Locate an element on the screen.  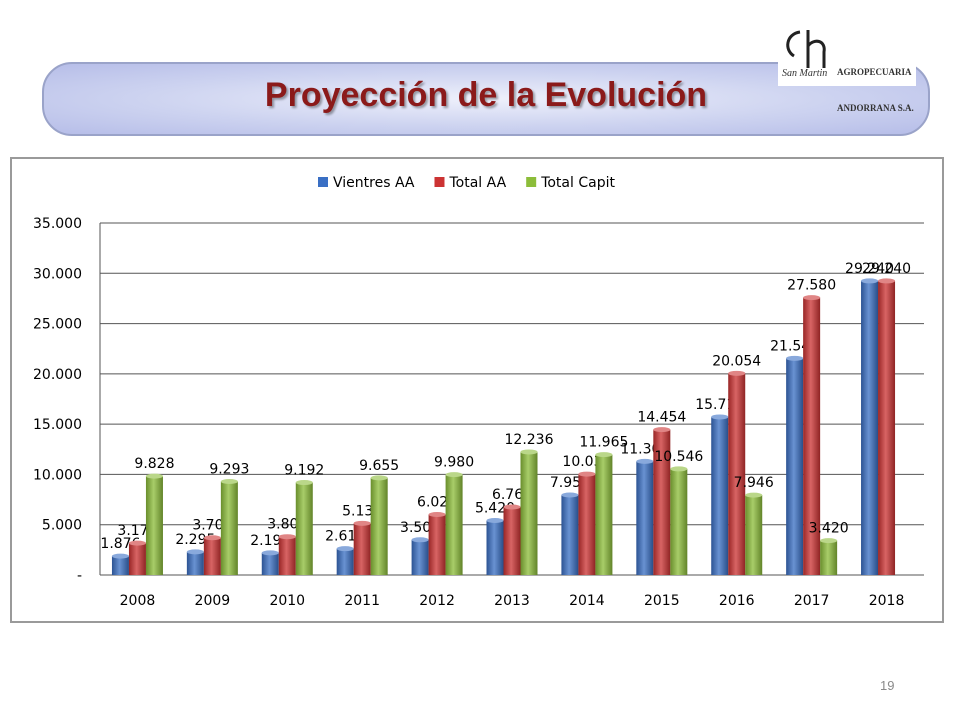
x-tick-label: 2009 is located at coordinates (213, 601).